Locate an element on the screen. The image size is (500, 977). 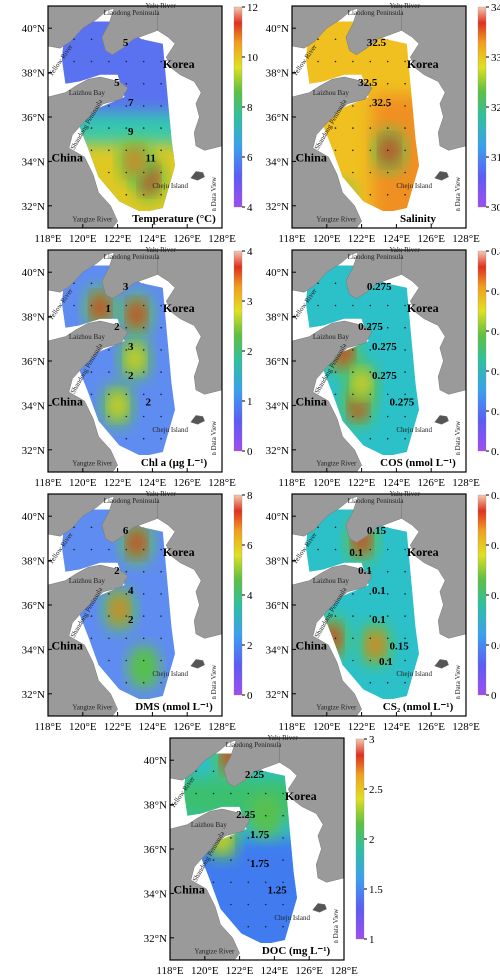
contour-label: 0.15 is located at coordinates (399, 646).